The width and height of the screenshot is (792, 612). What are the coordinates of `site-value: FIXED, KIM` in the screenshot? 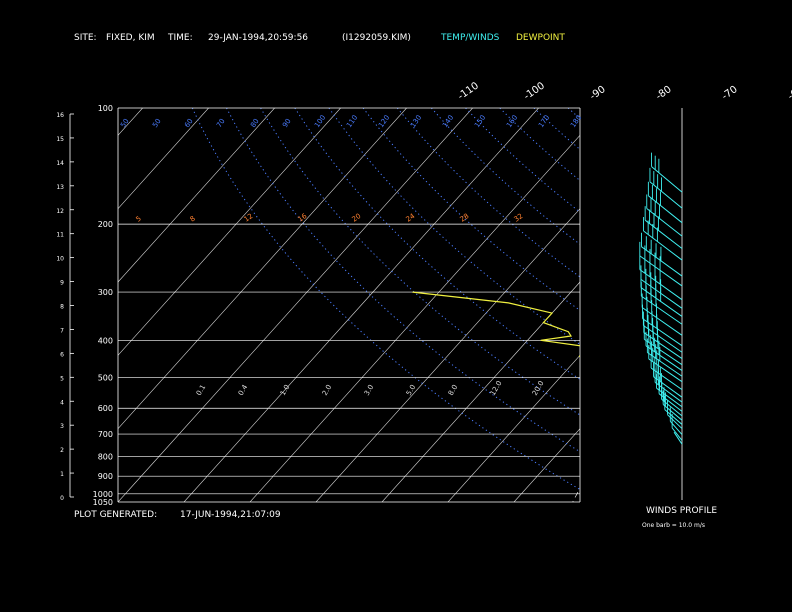 It's located at (130, 38).